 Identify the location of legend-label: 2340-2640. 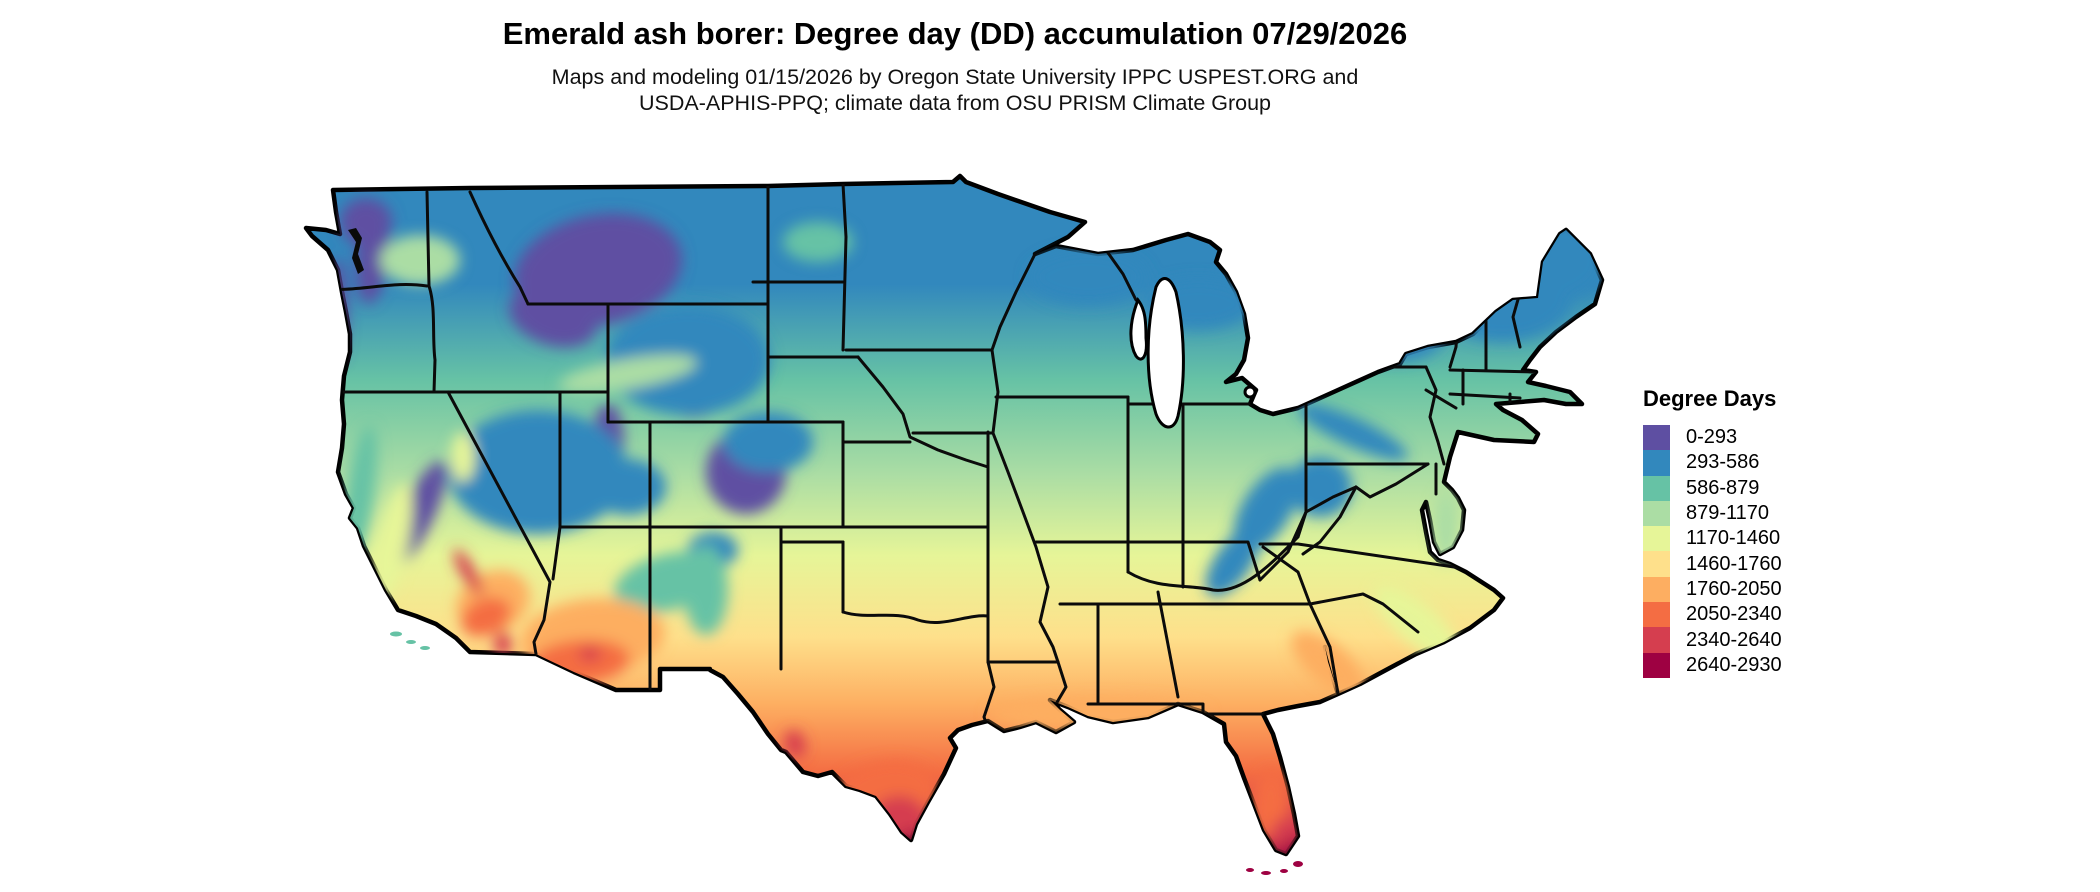
(1734, 639).